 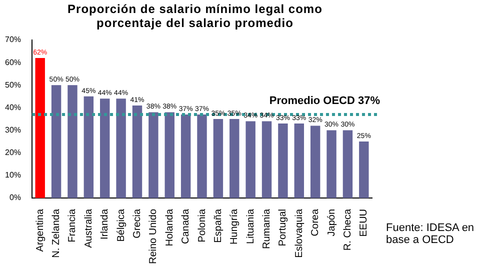 I want to click on y-tick-label: 60%, so click(x=13, y=62).